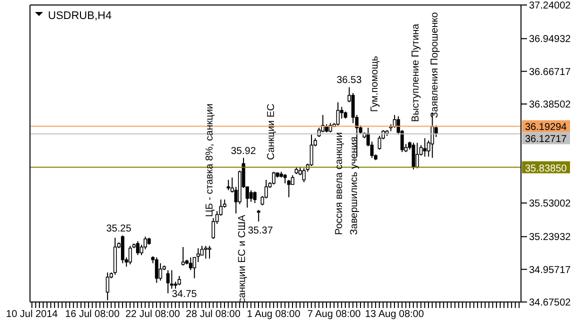 The width and height of the screenshot is (572, 325). Describe the element at coordinates (375, 84) in the screenshot. I see `annotation: Гум.помощь` at that location.